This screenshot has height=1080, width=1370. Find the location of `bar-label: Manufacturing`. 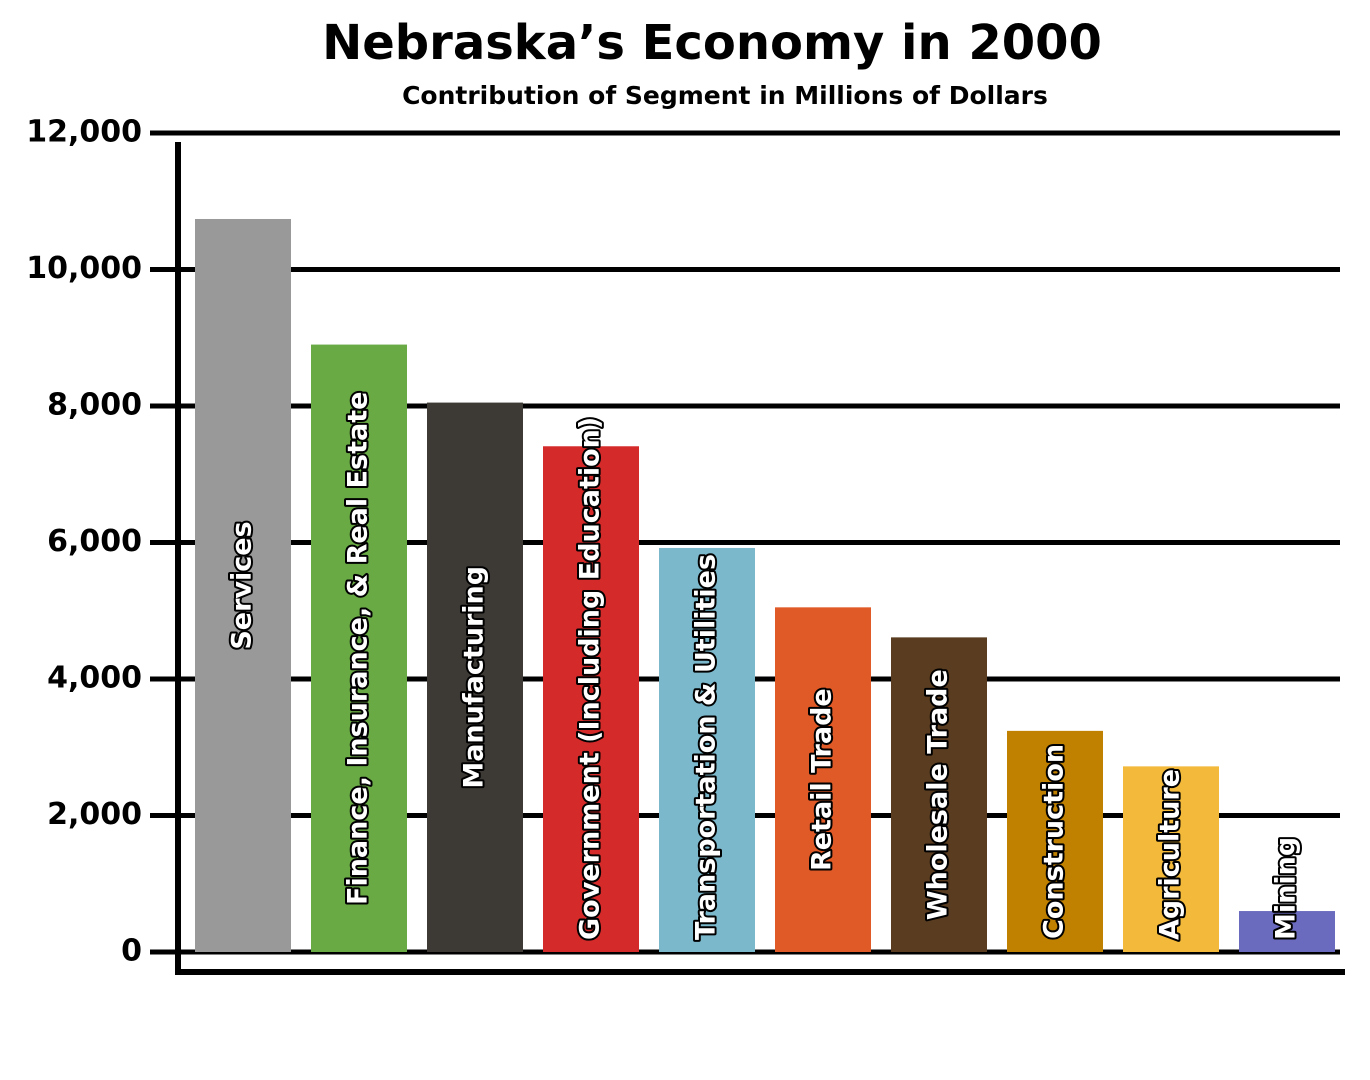

bar-label: Manufacturing is located at coordinates (474, 677).